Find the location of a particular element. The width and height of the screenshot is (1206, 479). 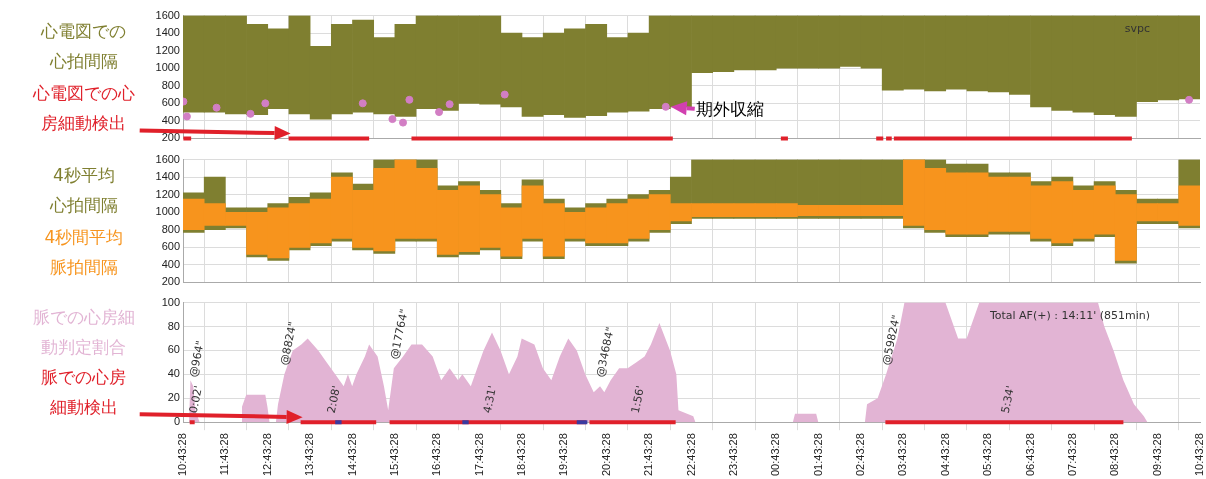

text: 脈での心房細動判定割合 is located at coordinates (84, 333).